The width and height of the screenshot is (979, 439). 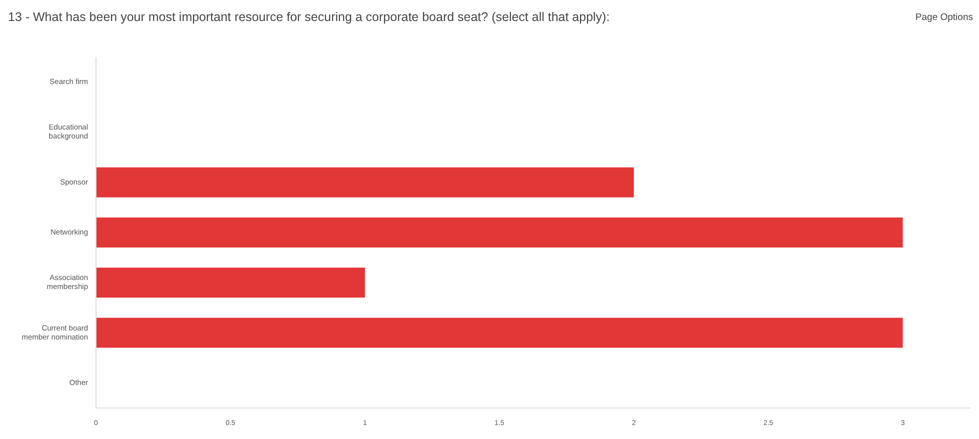 What do you see at coordinates (309, 17) in the screenshot?
I see `chart-title: 13 - What has been your most important resource for securing a corporate board seat? (select all that apply):` at bounding box center [309, 17].